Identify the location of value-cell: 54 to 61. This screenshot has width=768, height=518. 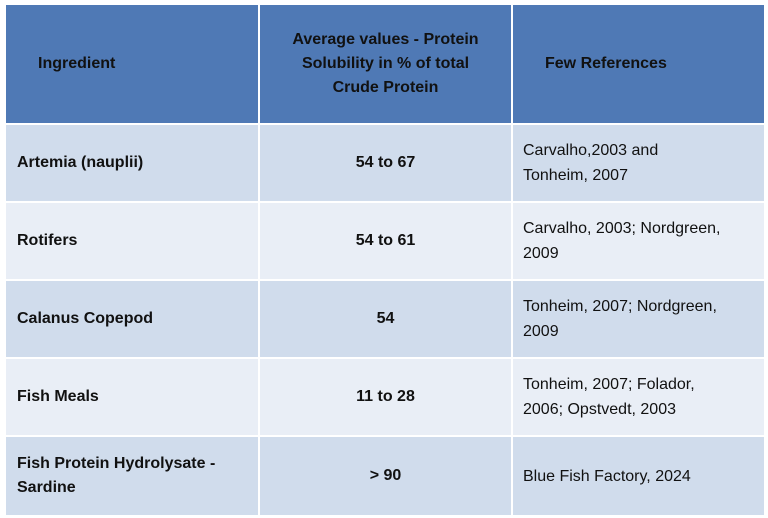
(385, 241).